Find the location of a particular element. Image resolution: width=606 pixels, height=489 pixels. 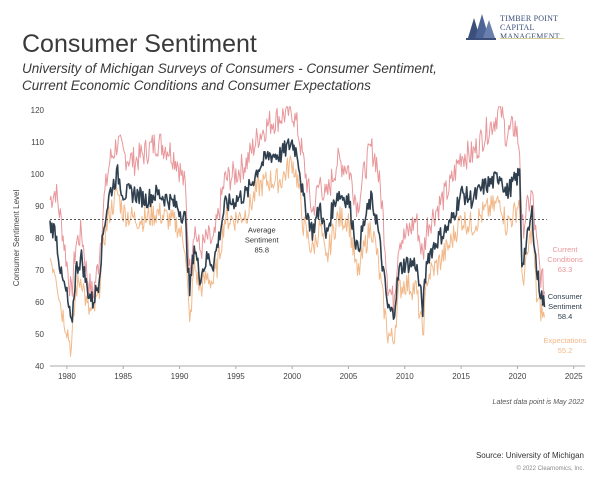

series-label-expectations: Expectations is located at coordinates (565, 340).